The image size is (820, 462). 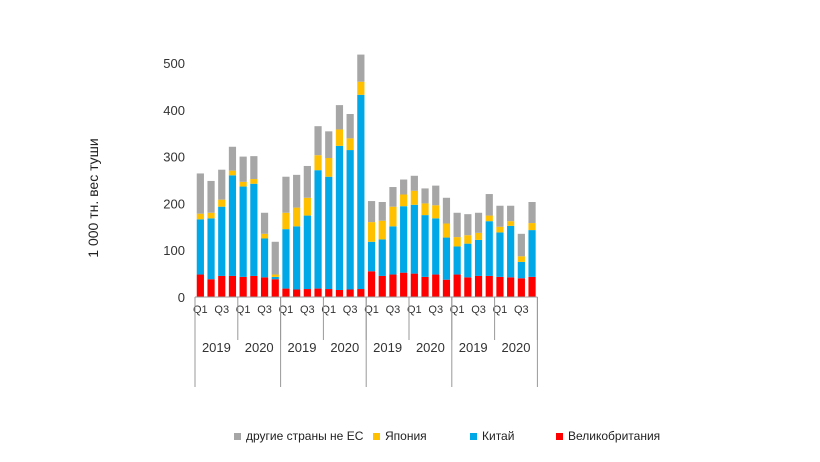 I want to click on y-tick-label: 200, so click(x=174, y=203).